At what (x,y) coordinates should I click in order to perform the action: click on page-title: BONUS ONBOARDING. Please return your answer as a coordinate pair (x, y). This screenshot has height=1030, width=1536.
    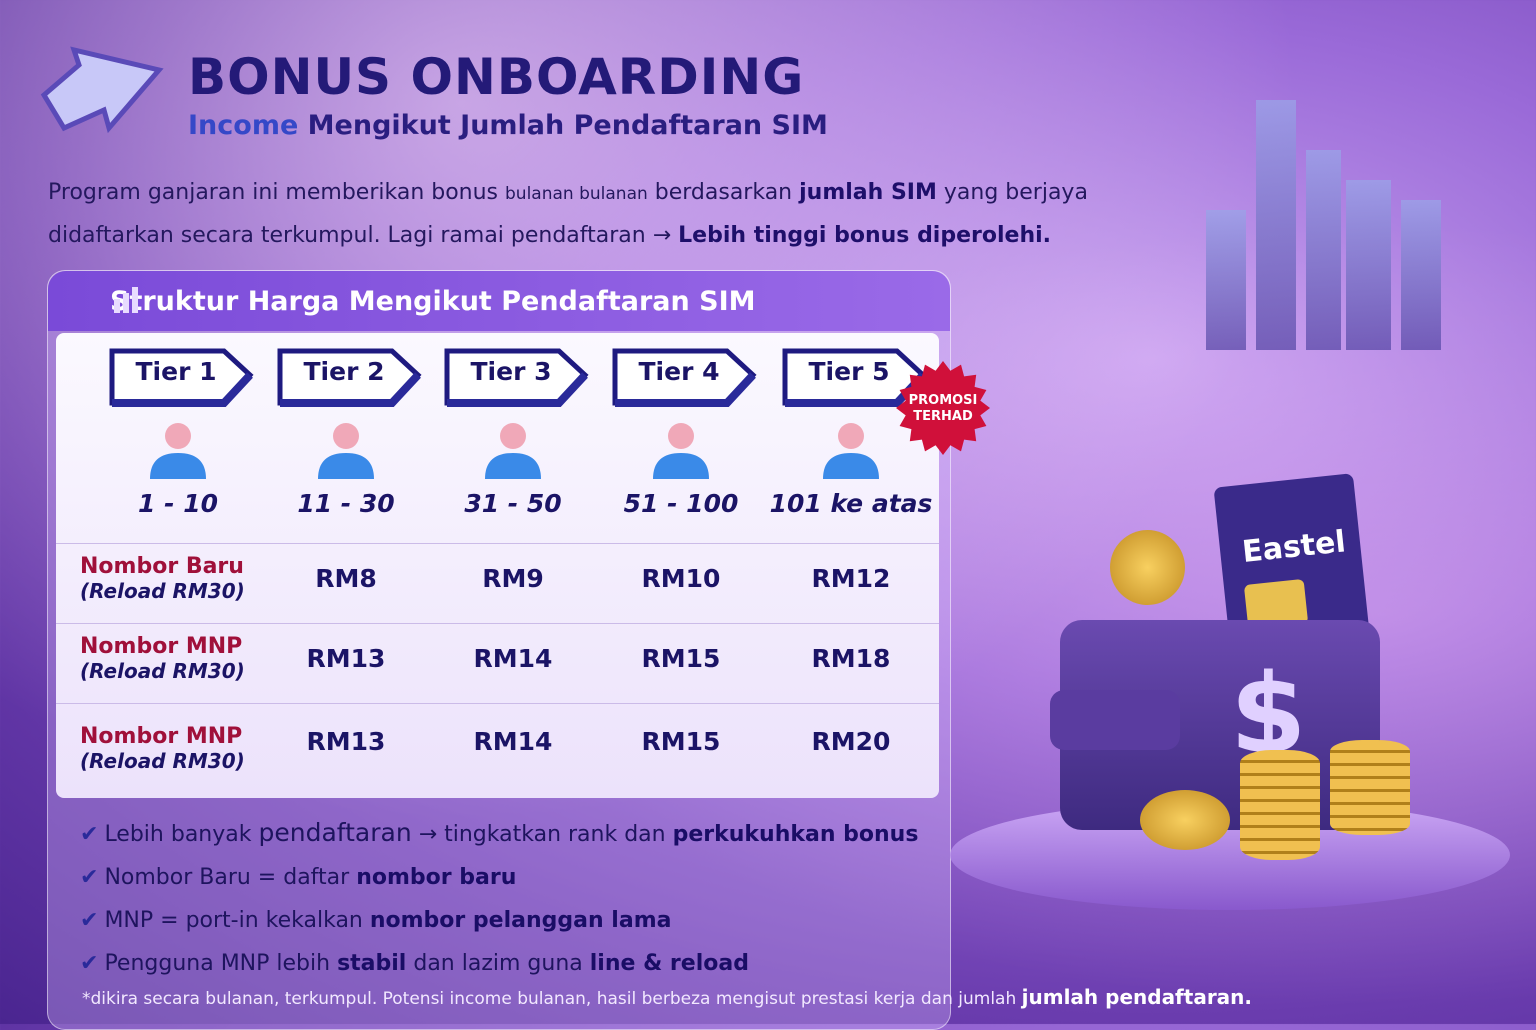
    Looking at the image, I should click on (496, 77).